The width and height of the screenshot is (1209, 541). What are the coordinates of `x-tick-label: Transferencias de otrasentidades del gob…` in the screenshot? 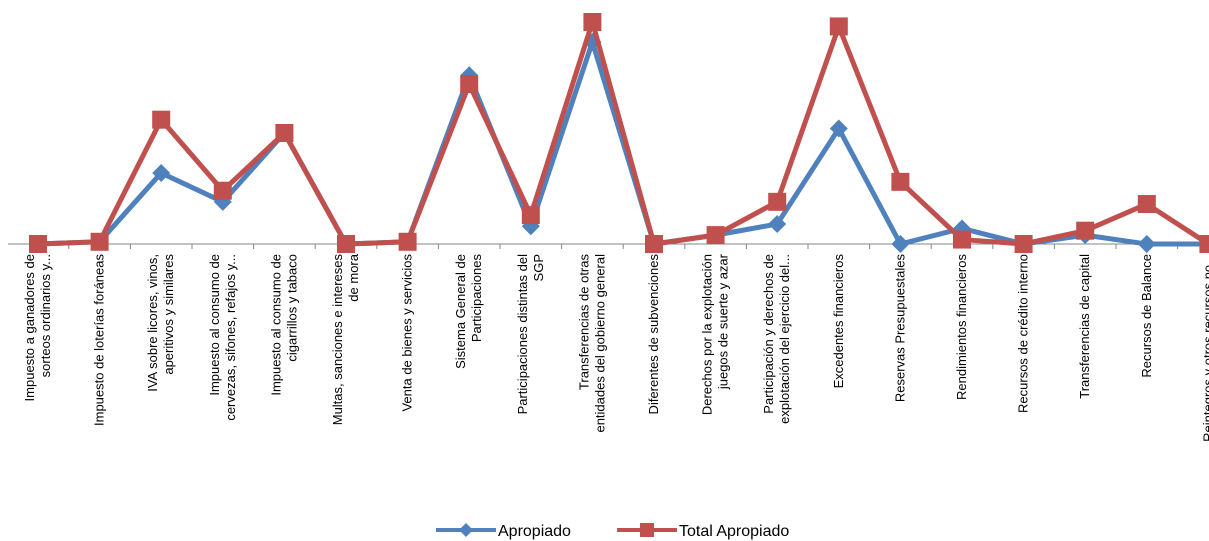 It's located at (591, 343).